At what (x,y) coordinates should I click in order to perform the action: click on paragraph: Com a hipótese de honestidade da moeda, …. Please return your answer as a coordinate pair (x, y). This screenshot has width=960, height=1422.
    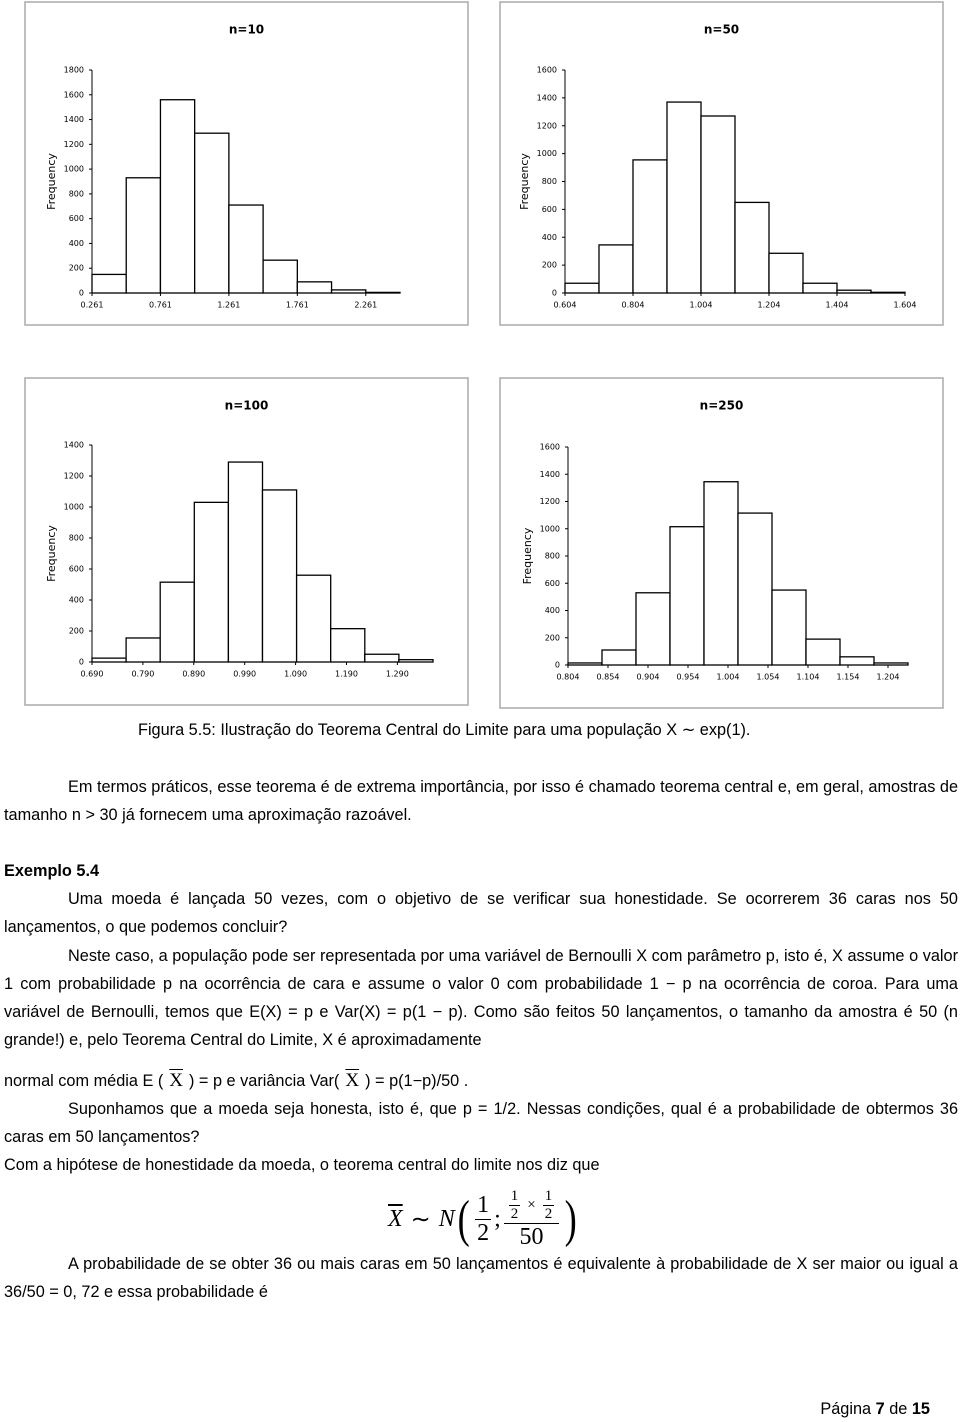
    Looking at the image, I should click on (302, 1165).